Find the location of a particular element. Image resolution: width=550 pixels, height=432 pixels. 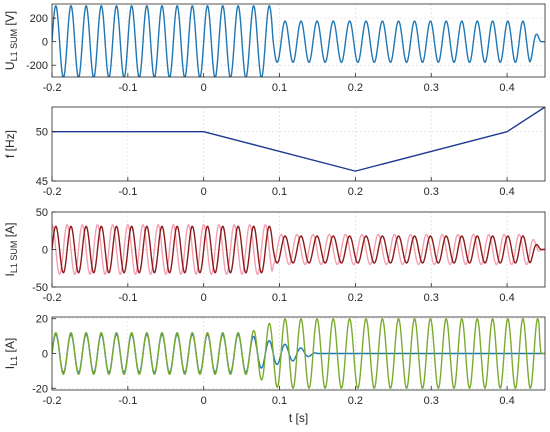

y-axis-label: f [Hz] is located at coordinates (10, 144).